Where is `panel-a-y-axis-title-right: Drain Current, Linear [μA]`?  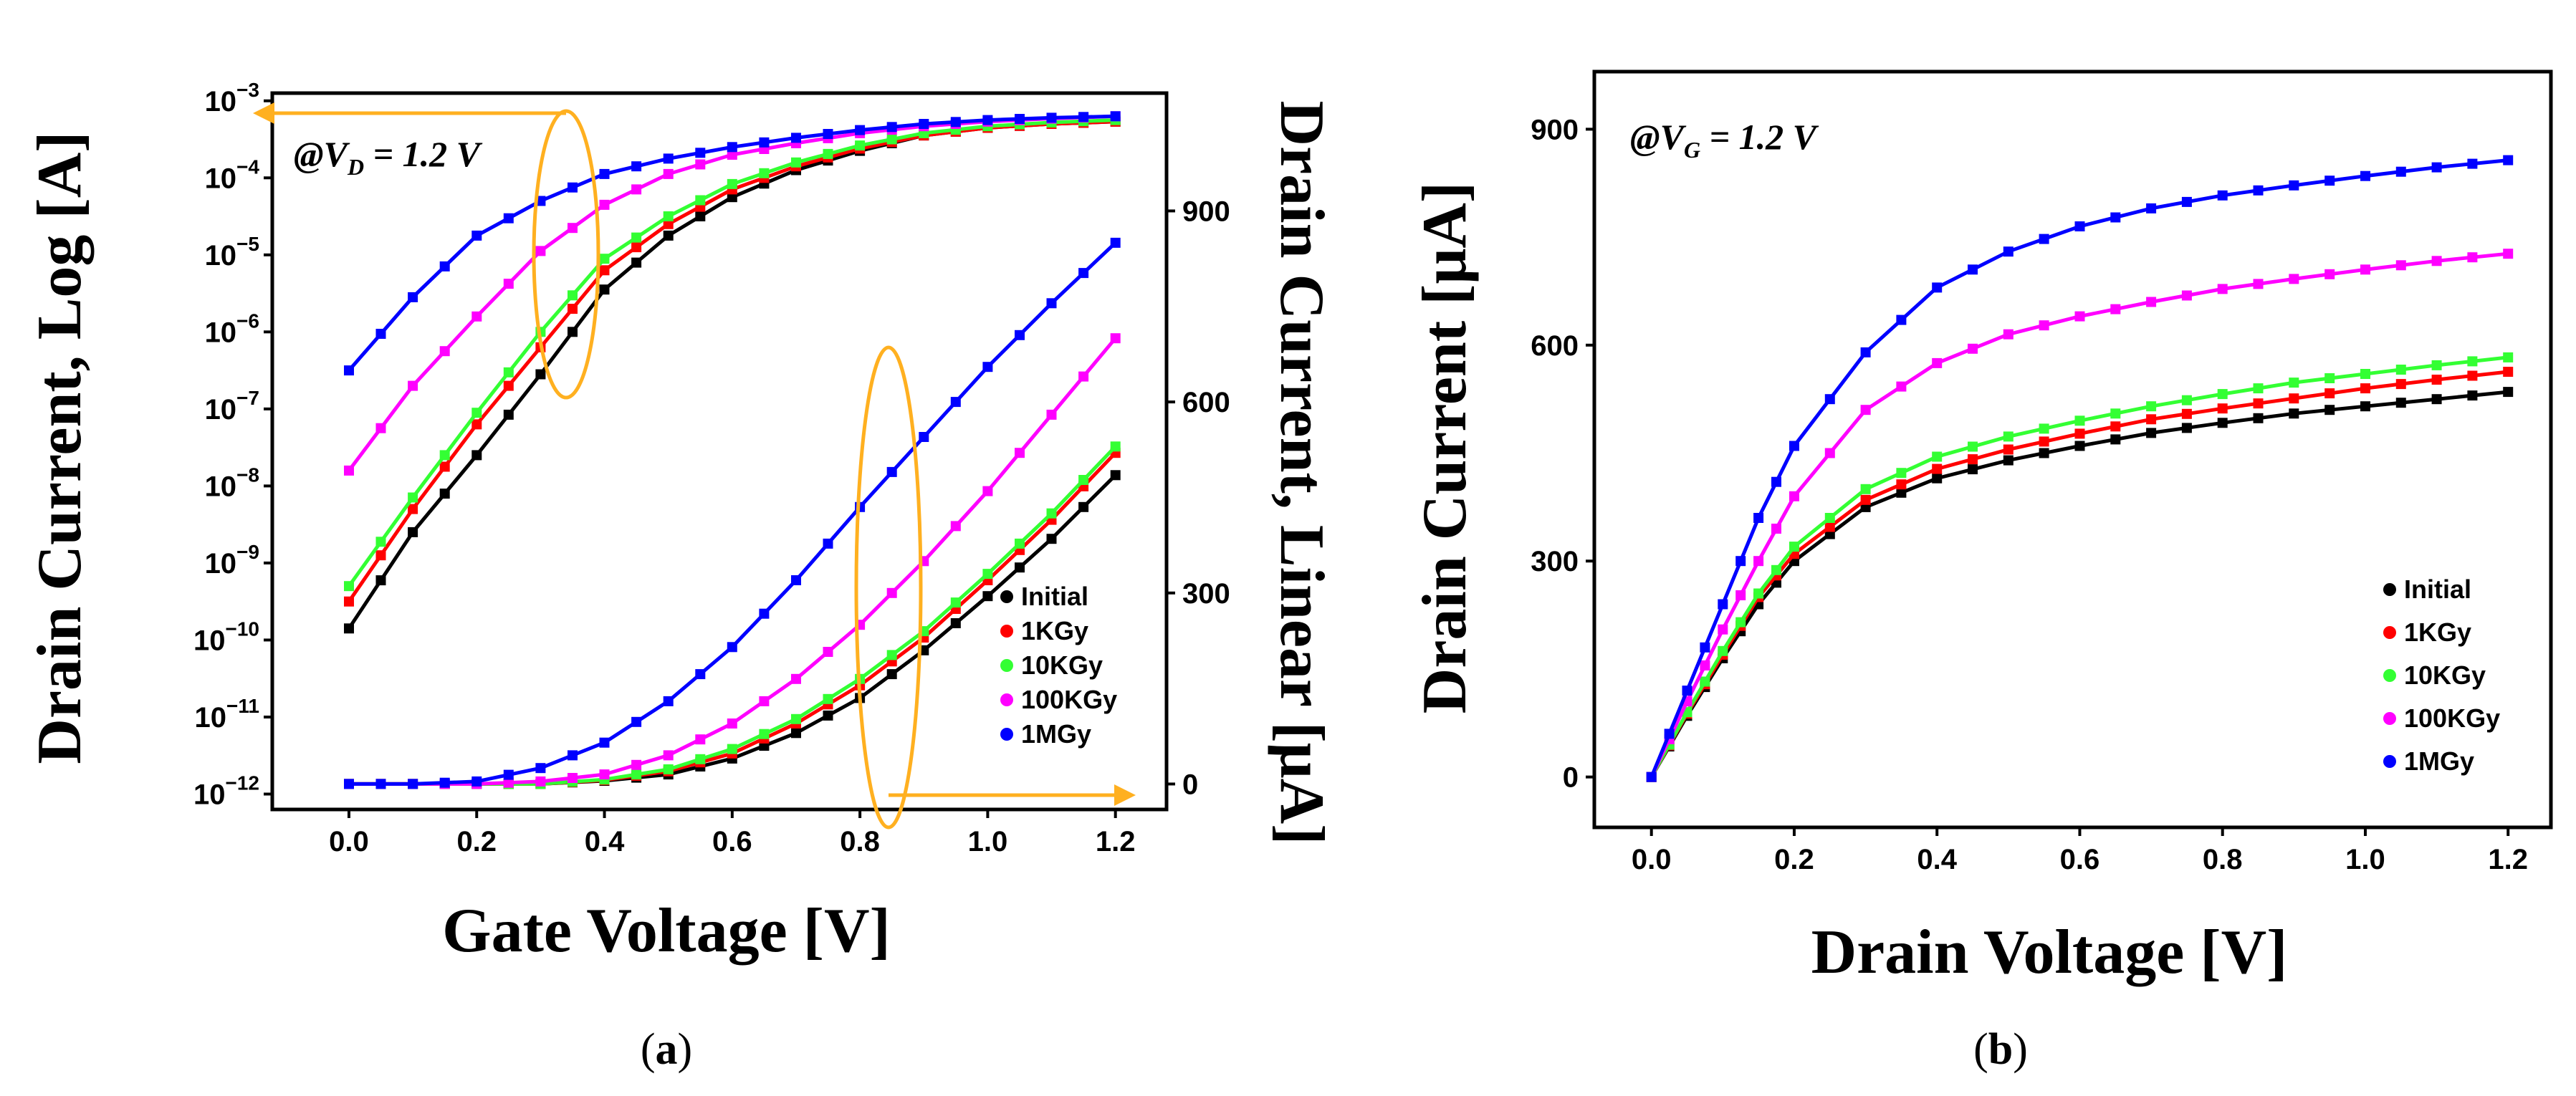 panel-a-y-axis-title-right: Drain Current, Linear [μA] is located at coordinates (1301, 473).